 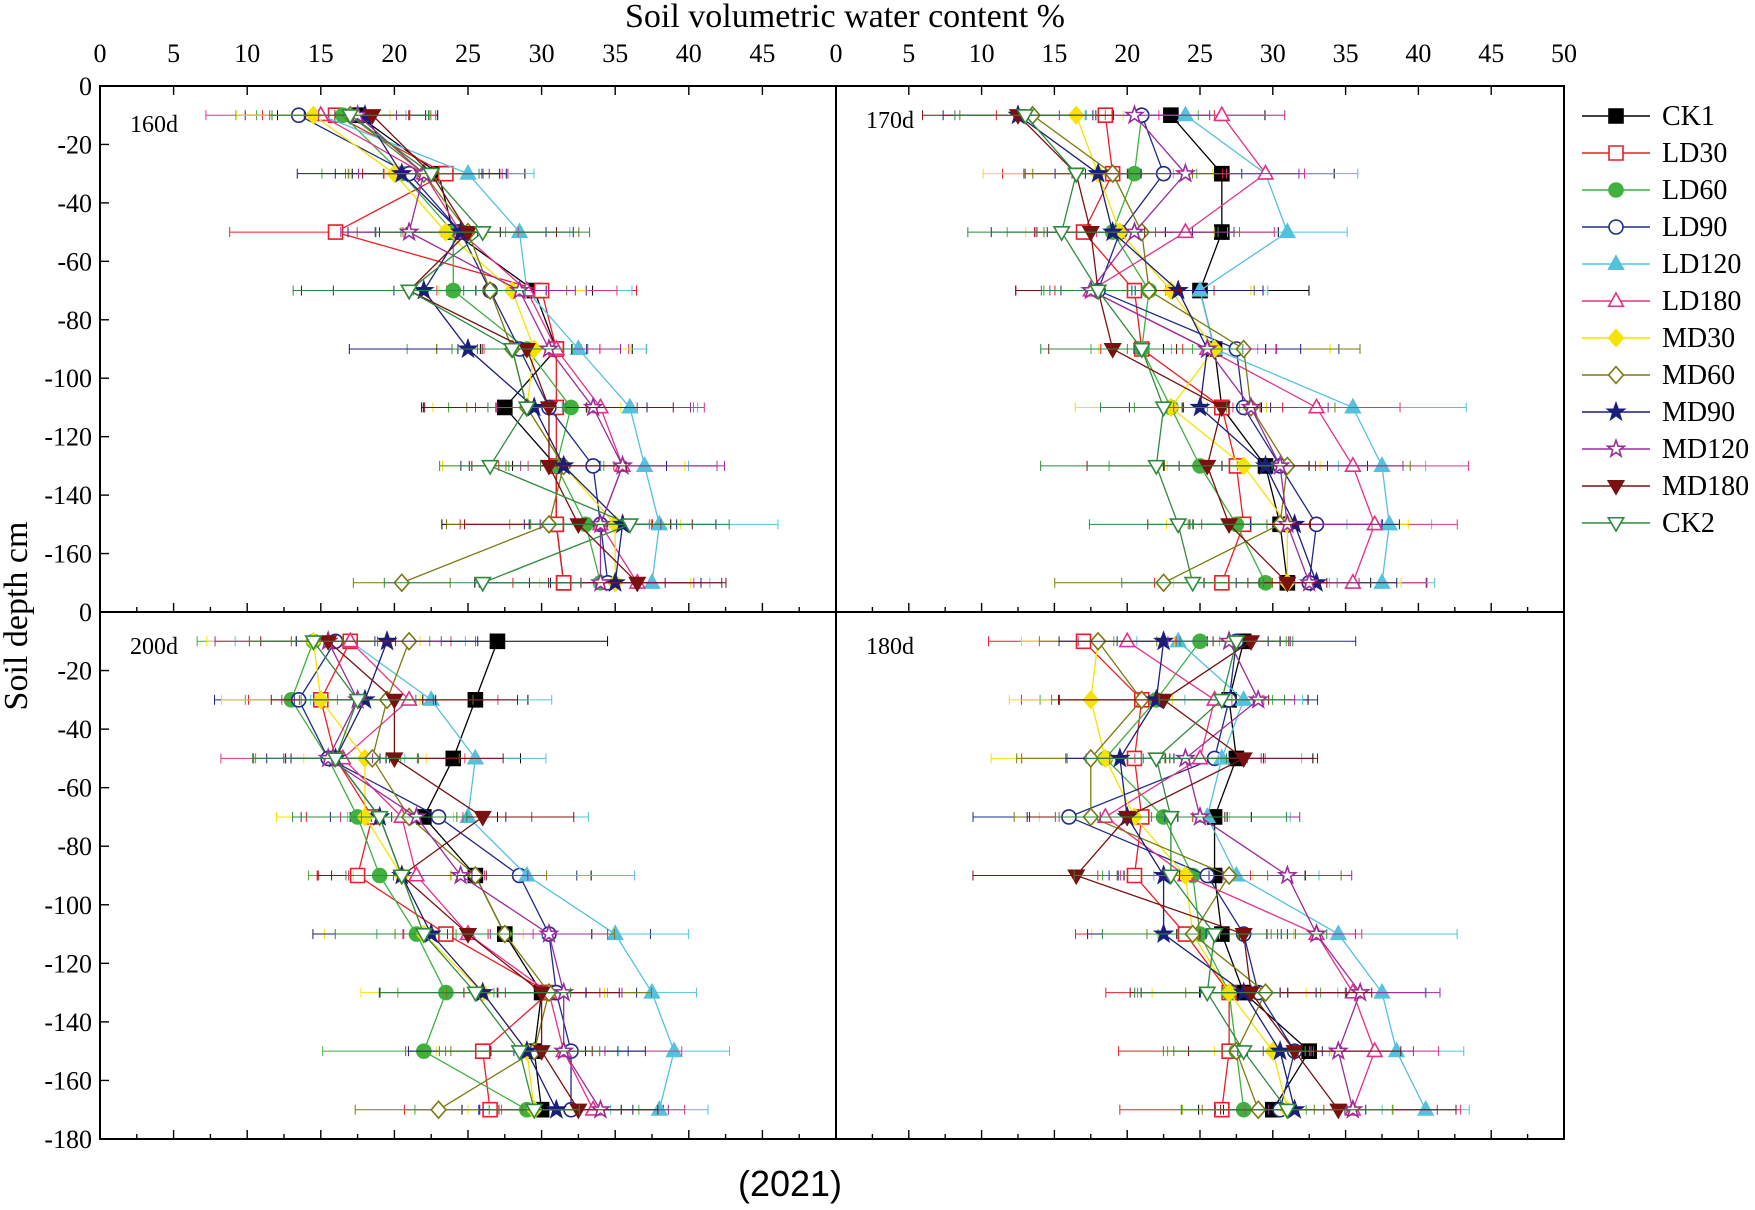 I want to click on y-tick-label: -80, so click(x=74, y=846).